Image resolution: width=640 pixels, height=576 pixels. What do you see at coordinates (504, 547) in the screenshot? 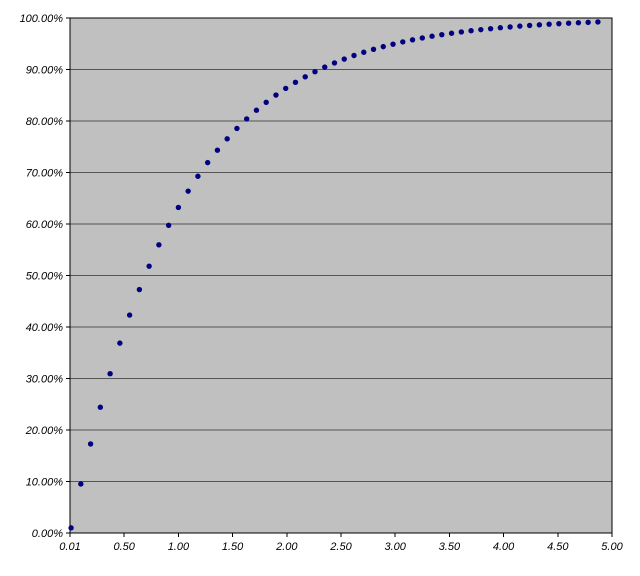
I see `x-tick-label: 4.00` at bounding box center [504, 547].